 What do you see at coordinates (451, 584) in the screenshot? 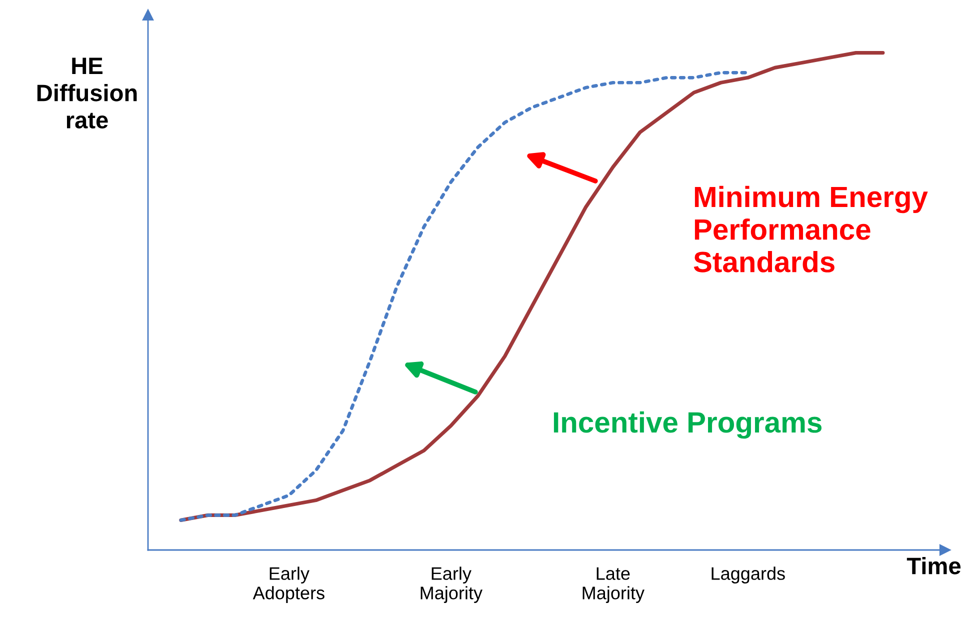
I see `x-tick-label: Early Majority` at bounding box center [451, 584].